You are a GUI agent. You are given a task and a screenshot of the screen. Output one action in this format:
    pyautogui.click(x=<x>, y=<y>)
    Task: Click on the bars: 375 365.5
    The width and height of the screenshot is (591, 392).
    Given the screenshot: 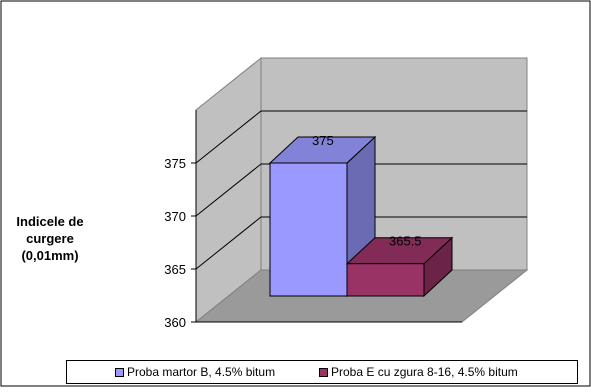 What is the action you would take?
    pyautogui.click(x=361, y=215)
    